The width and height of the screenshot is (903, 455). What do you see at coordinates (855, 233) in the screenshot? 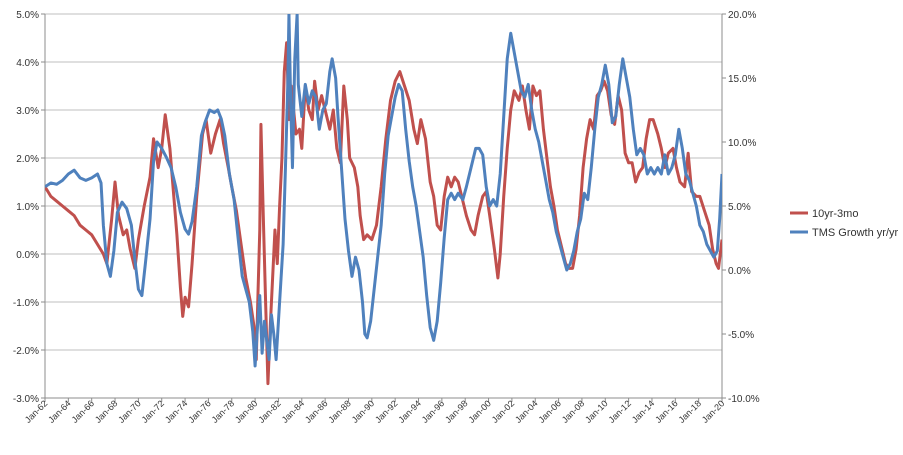
I see `legend-label: TMS Growth yr/yr` at bounding box center [855, 233].